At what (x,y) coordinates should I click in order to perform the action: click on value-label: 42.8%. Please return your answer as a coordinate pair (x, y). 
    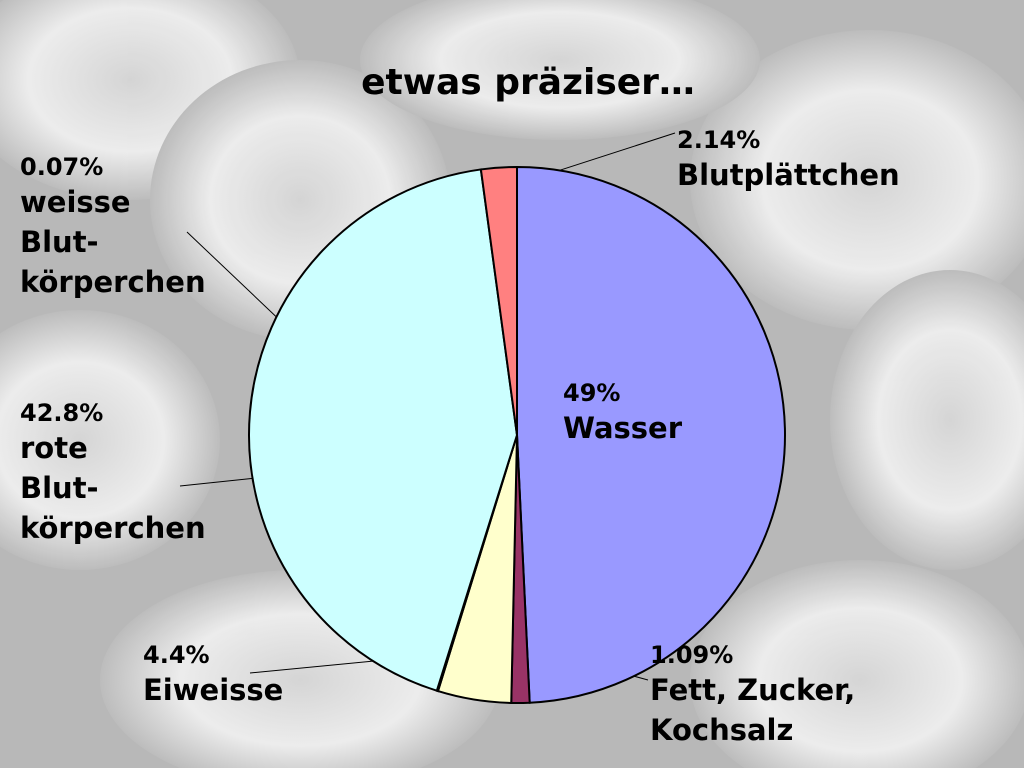
    Looking at the image, I should click on (62, 413).